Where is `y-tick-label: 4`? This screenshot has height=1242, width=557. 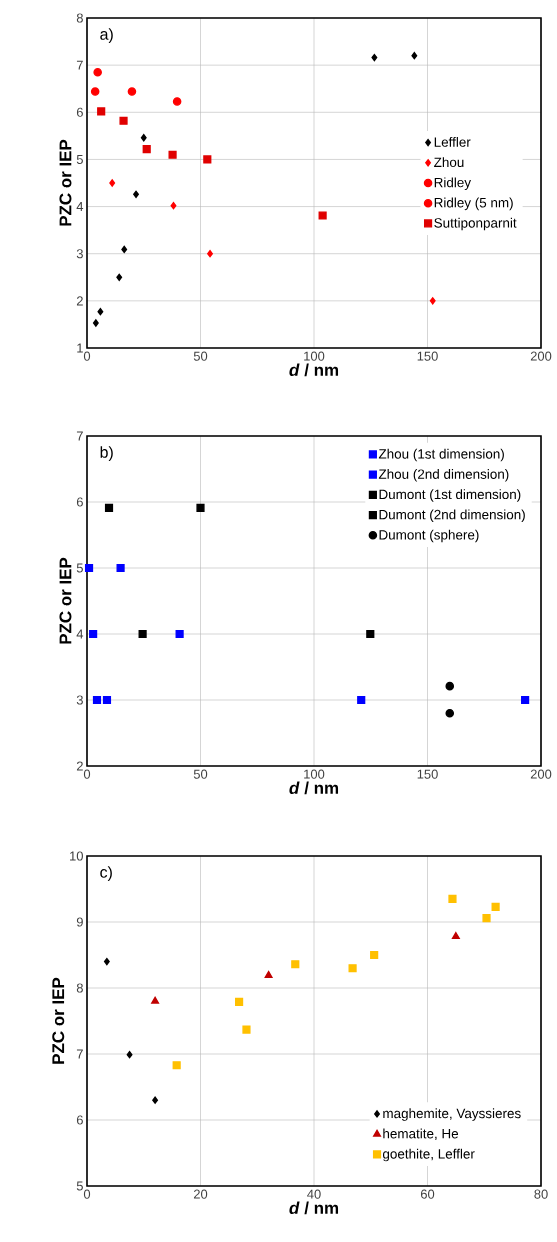 y-tick-label: 4 is located at coordinates (80, 207).